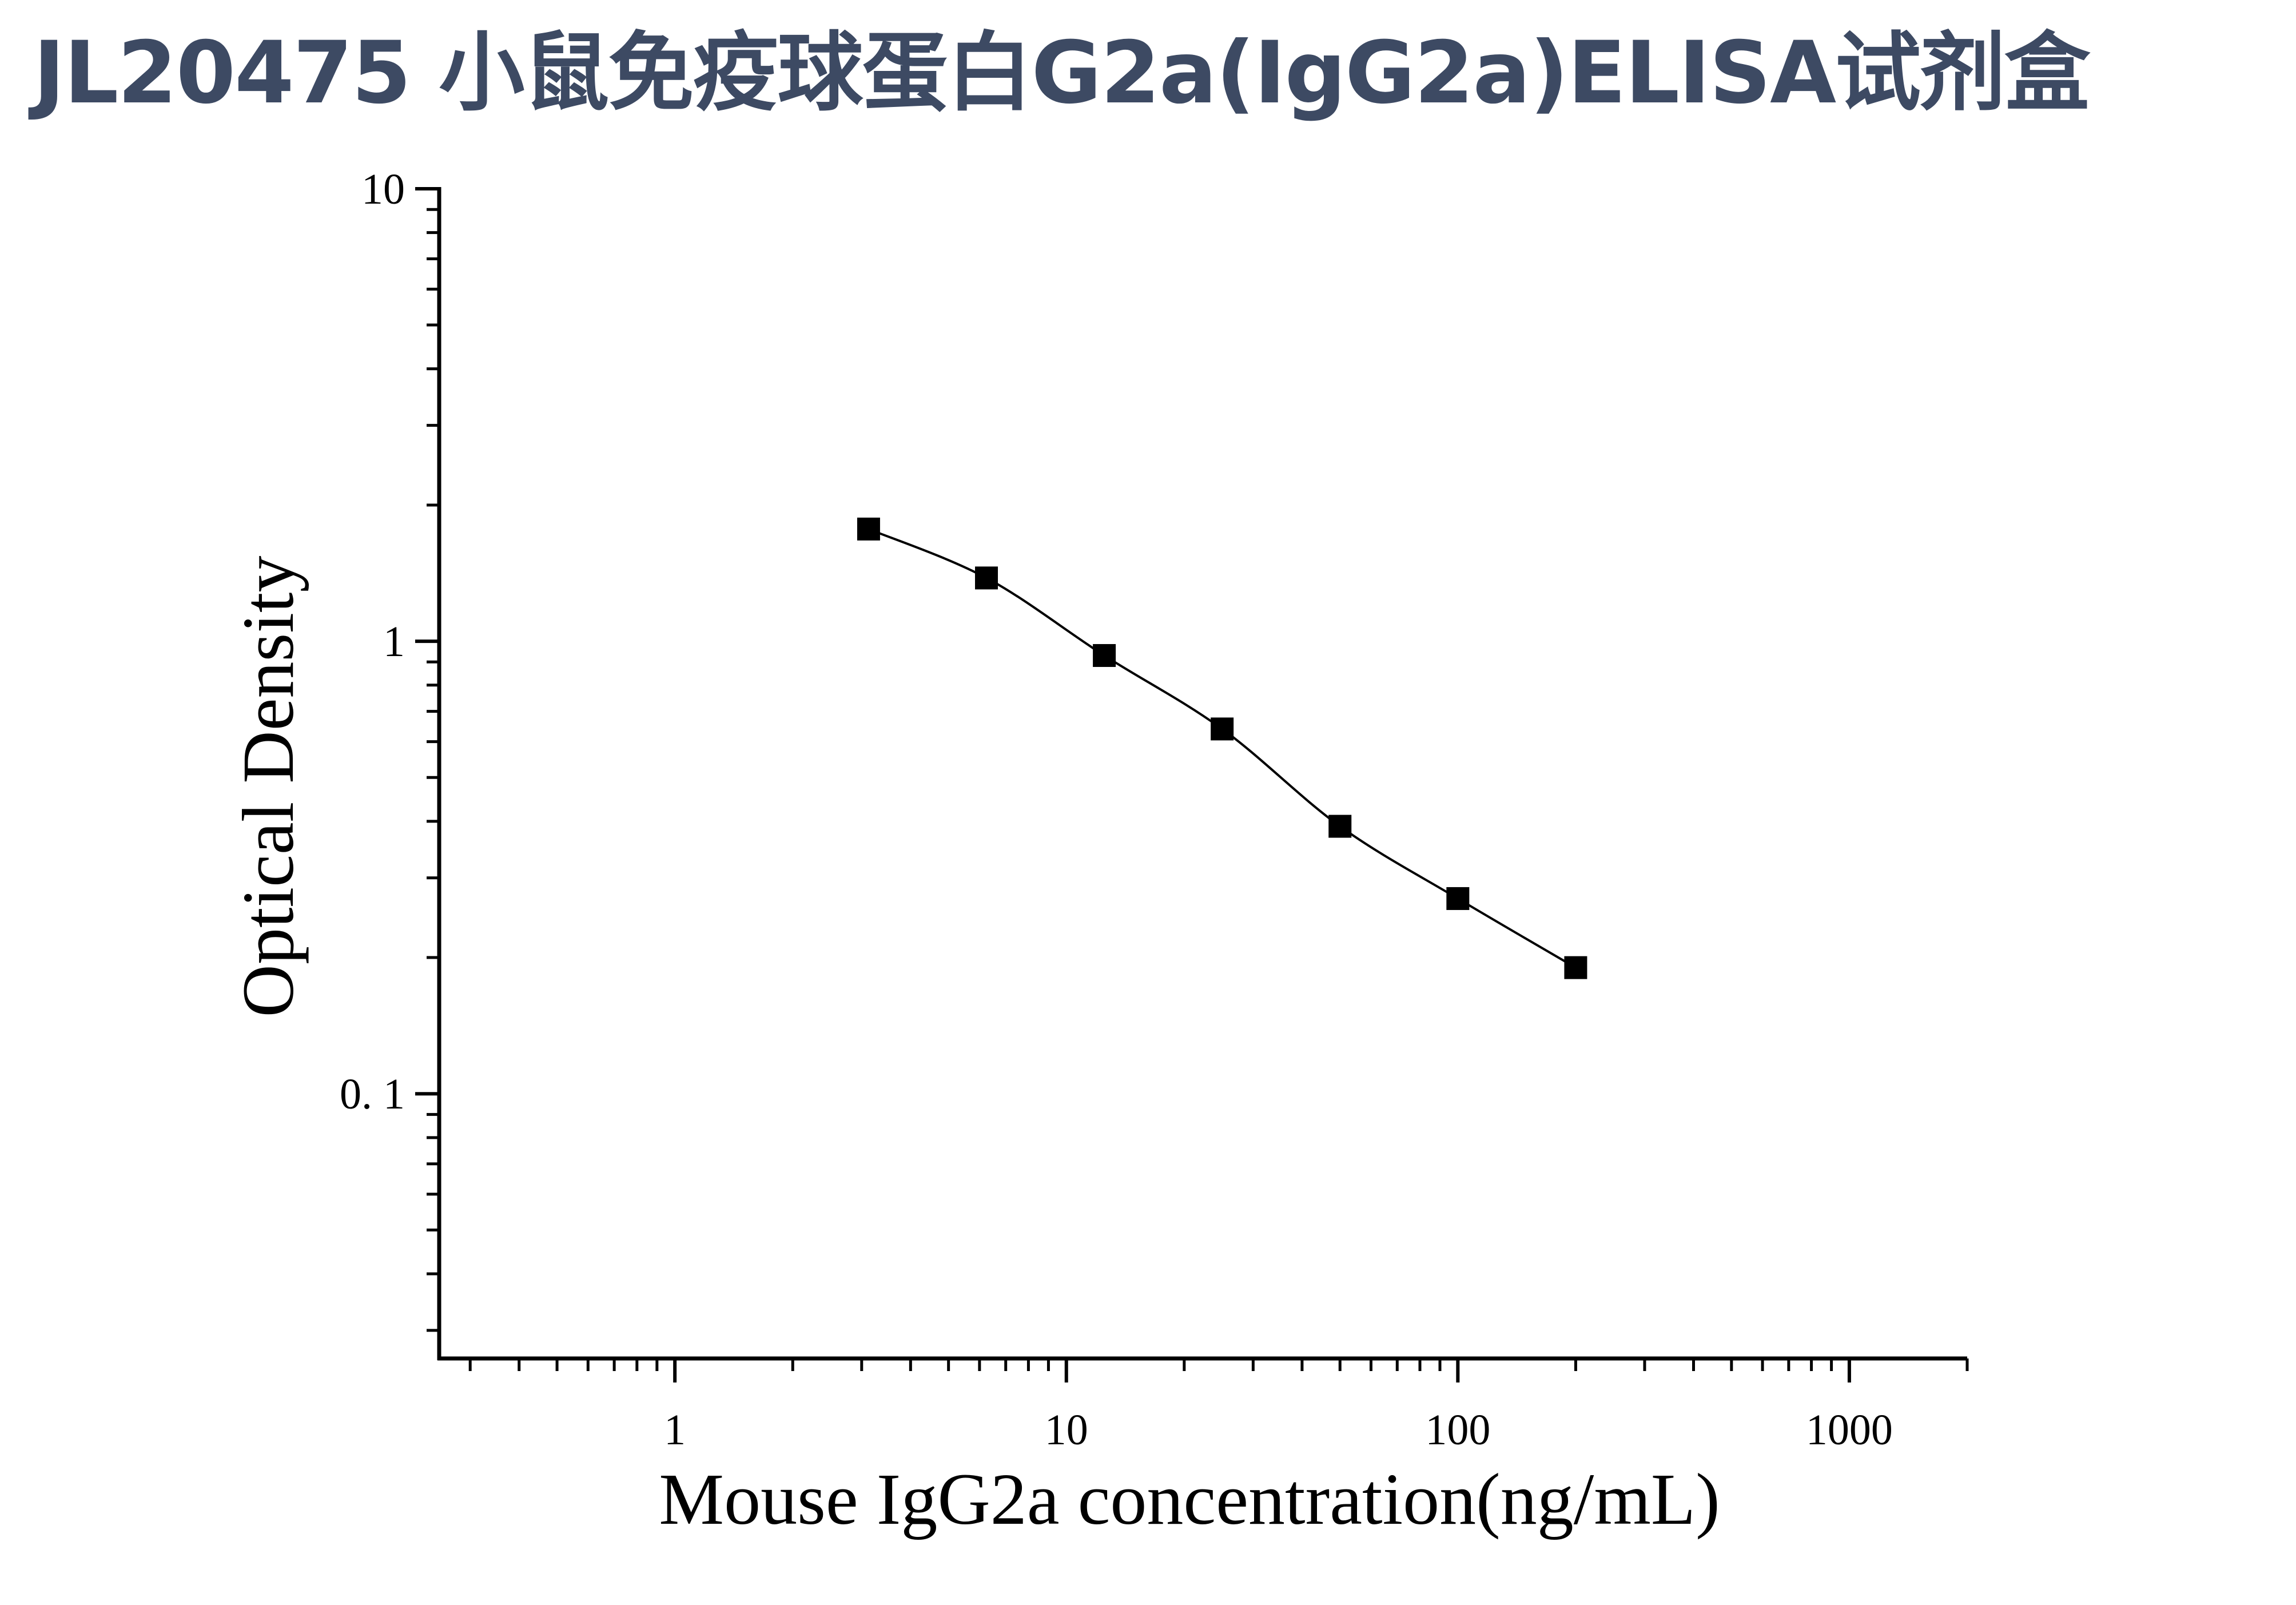 The width and height of the screenshot is (2296, 1605). What do you see at coordinates (1061, 73) in the screenshot?
I see `page-title: JL20475 小鼠免疫球蛋白G2a(IgG2a)ELISA试剂盒` at bounding box center [1061, 73].